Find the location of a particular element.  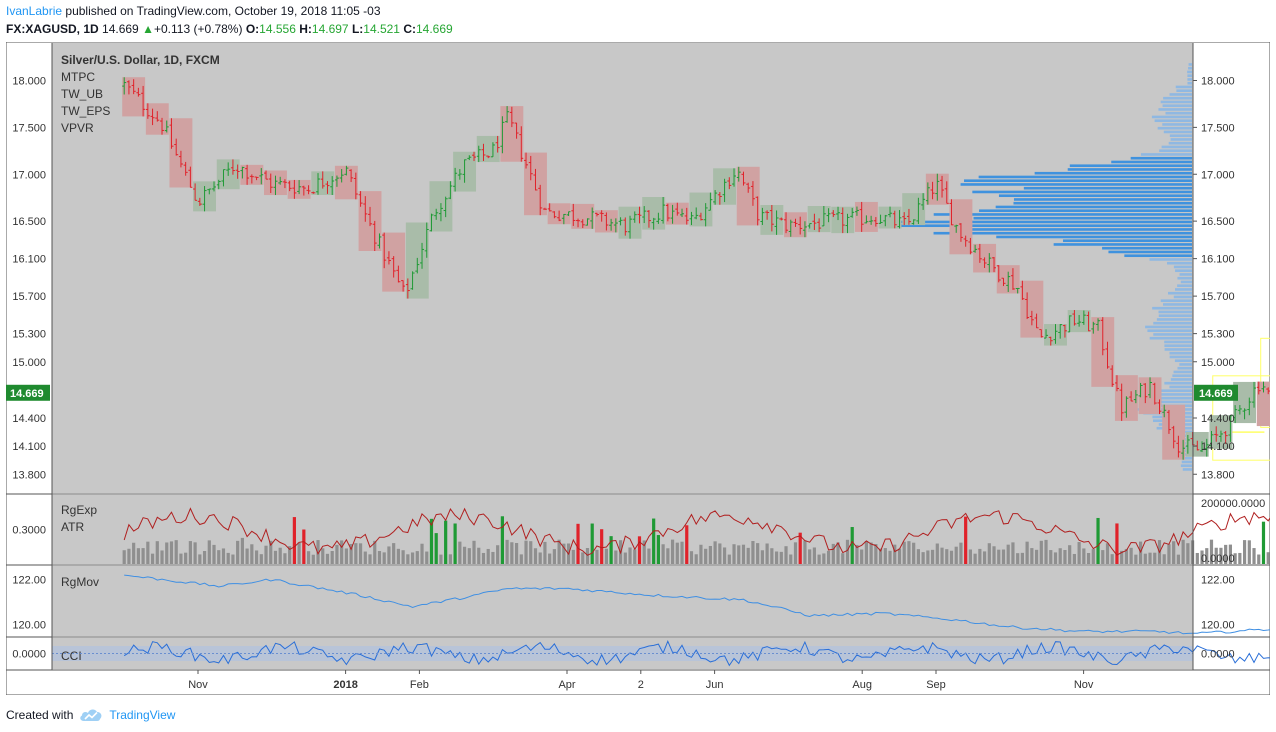

y-tick-label-left: 13.800 is located at coordinates (29, 475).